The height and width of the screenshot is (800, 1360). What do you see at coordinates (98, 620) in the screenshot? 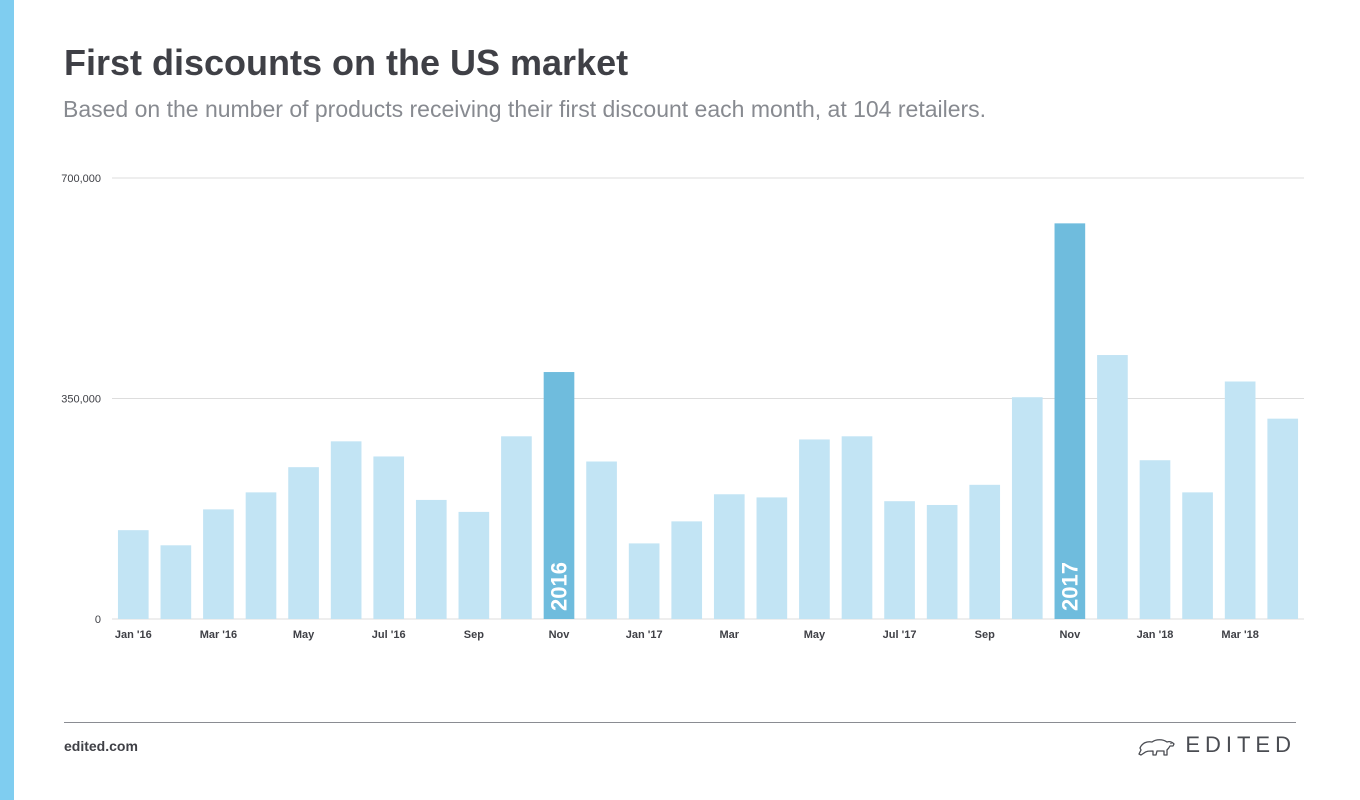
I see `y-tick-label: 0` at bounding box center [98, 620].